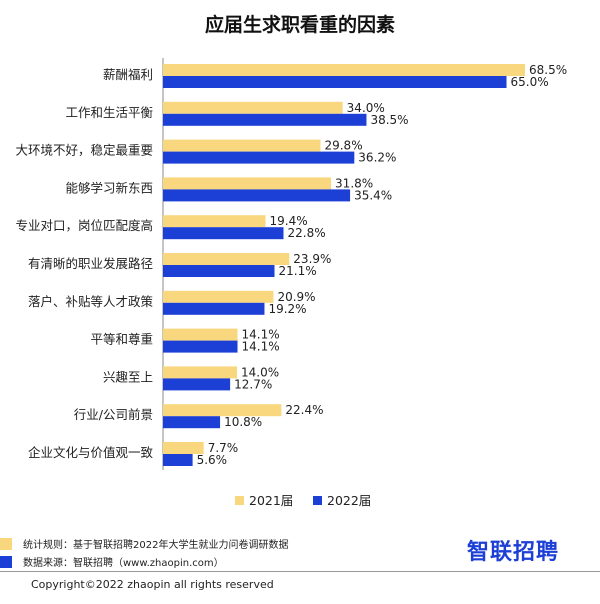 The height and width of the screenshot is (604, 600). I want to click on note-data-source: 数据来源：智联招聘（www.zhaopin.com）, so click(112, 561).